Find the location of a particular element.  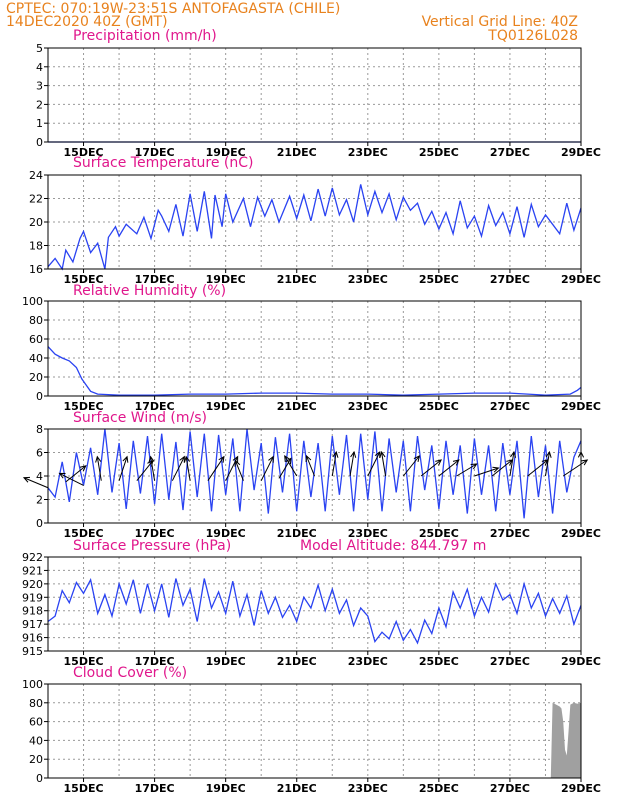

pressure-xtick-label: 25DEC is located at coordinates (439, 661).